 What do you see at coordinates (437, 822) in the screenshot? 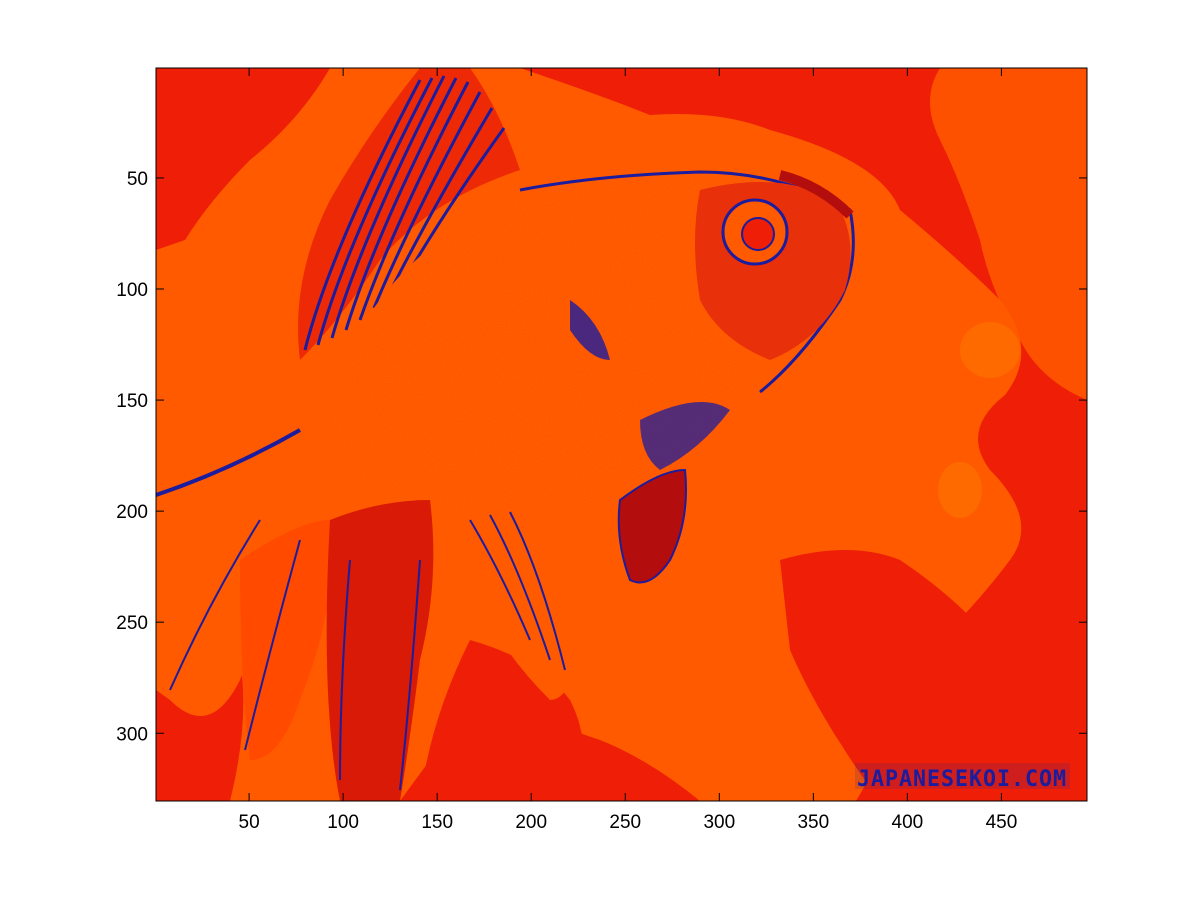
I see `x-tick-label: 150` at bounding box center [437, 822].